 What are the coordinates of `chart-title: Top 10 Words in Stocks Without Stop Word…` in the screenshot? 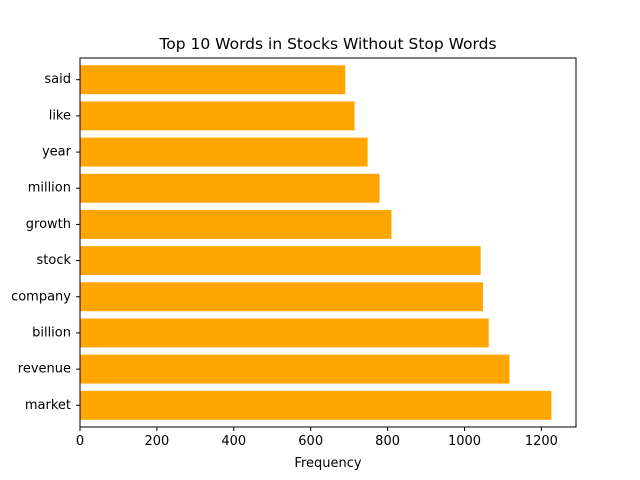 It's located at (327, 44).